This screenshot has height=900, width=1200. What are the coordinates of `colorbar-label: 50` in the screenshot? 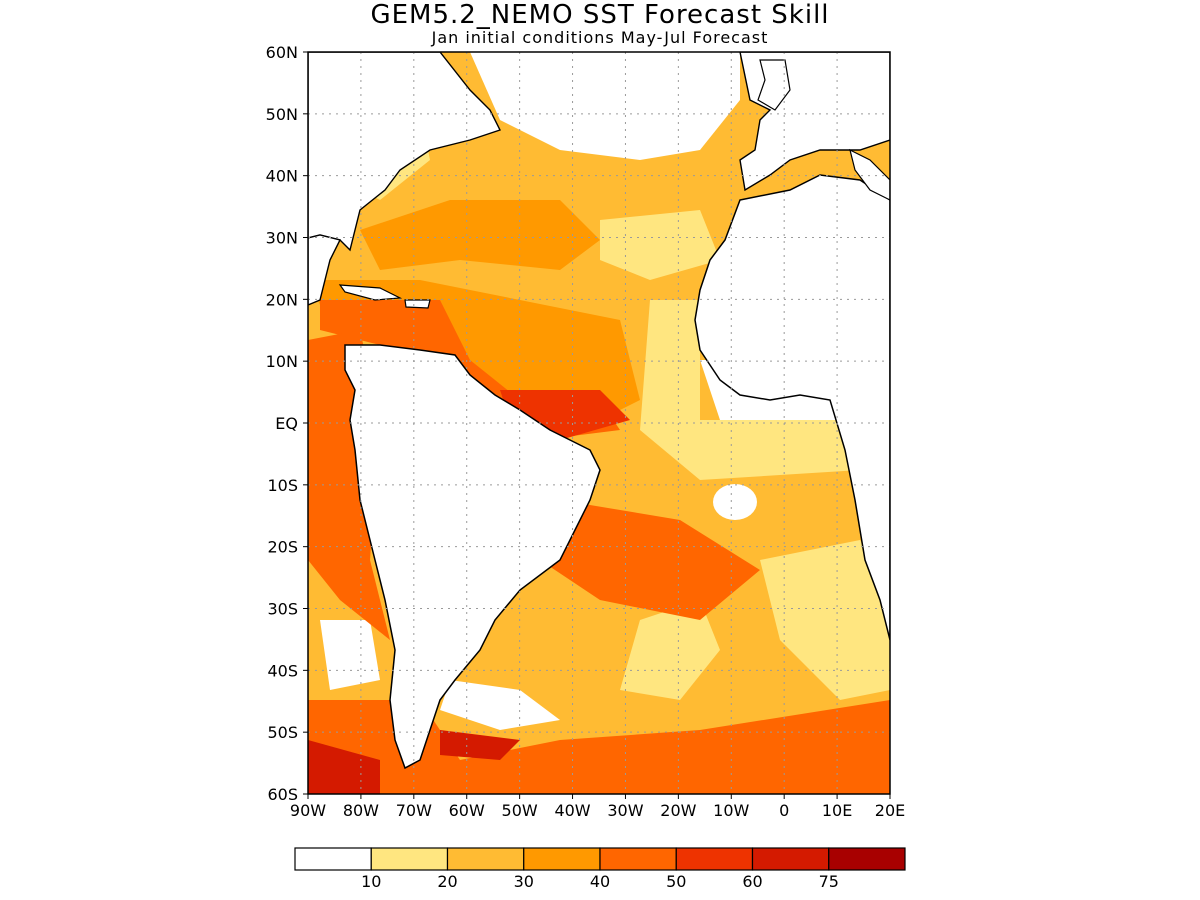 It's located at (676, 881).